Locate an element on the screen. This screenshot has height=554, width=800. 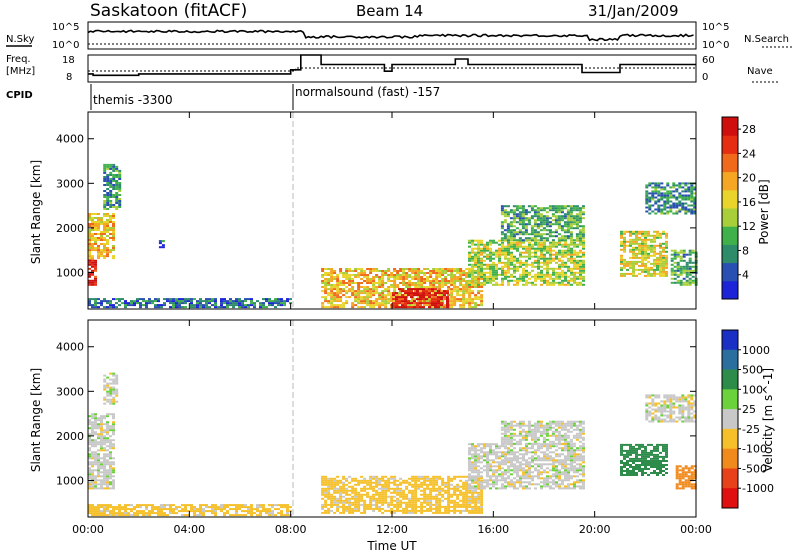
nsky-line is located at coordinates (390, 35).